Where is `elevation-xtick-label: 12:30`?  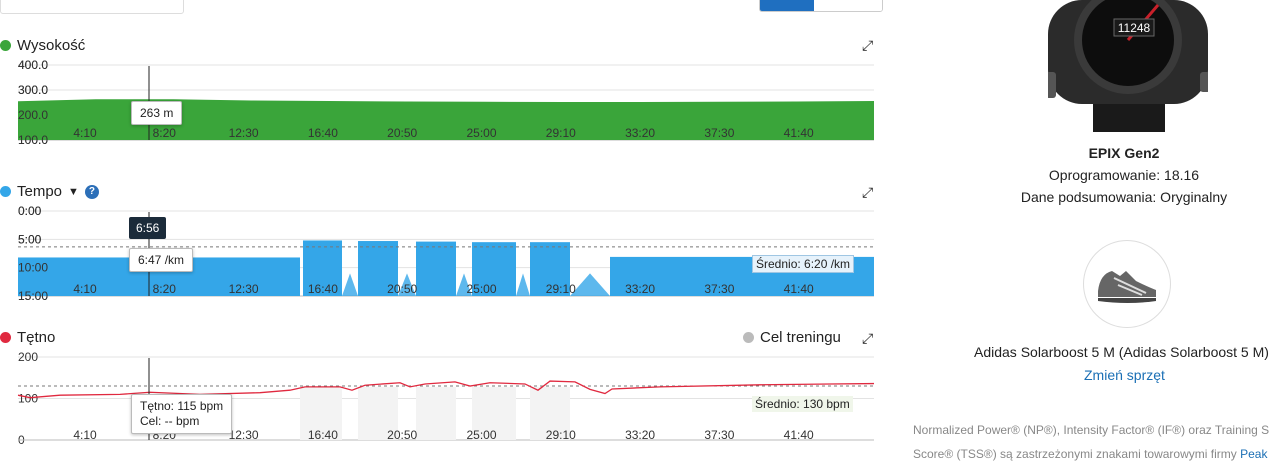 elevation-xtick-label: 12:30 is located at coordinates (244, 133).